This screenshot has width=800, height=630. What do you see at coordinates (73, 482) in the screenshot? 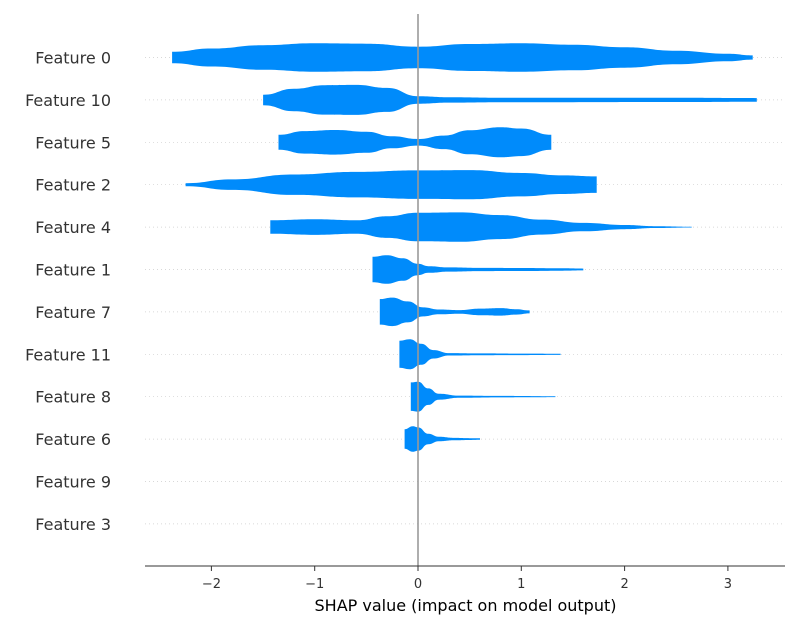
I see `feature-label-feature-9: Feature 9` at bounding box center [73, 482].